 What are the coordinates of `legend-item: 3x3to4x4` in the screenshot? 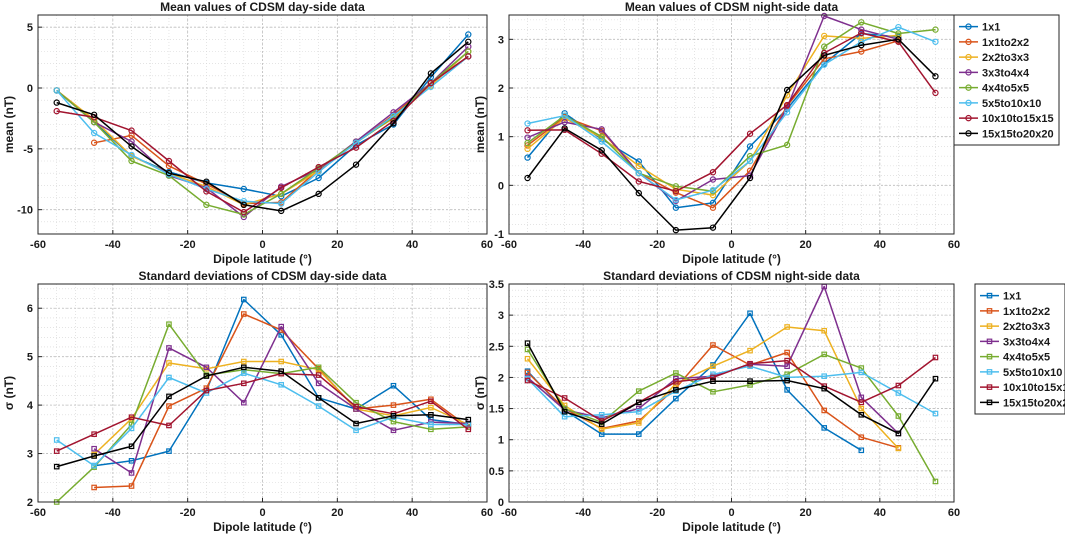 It's located at (994, 73).